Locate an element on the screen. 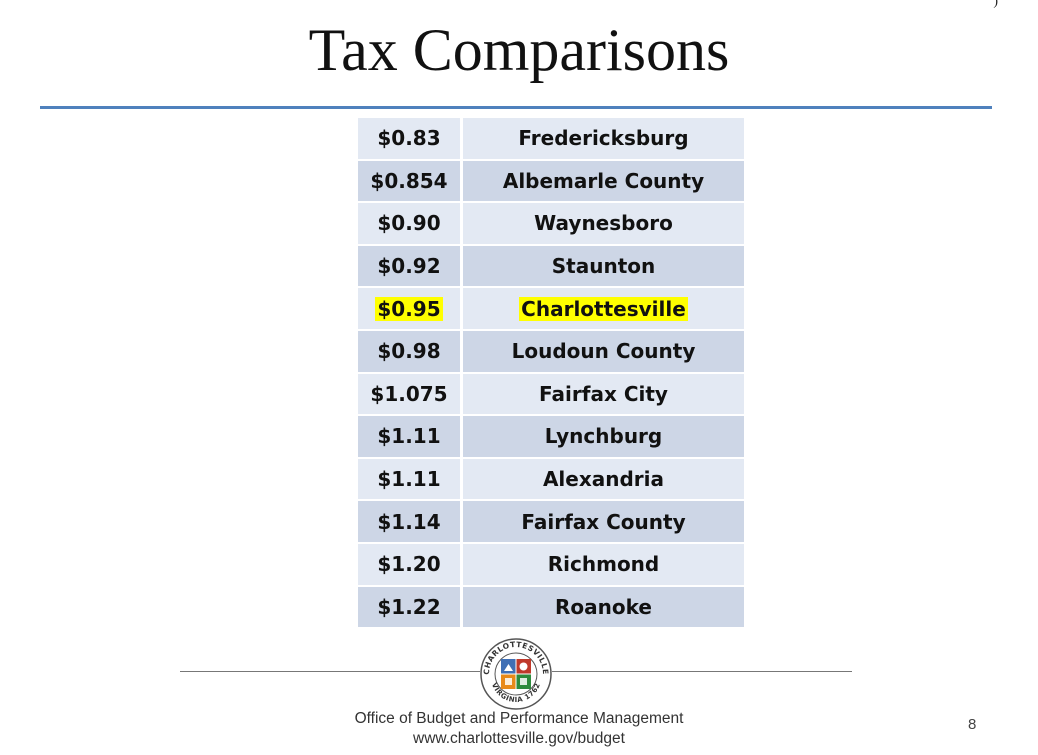 Image resolution: width=1038 pixels, height=755 pixels. table-row: $0.92 Staunton is located at coordinates (551, 267).